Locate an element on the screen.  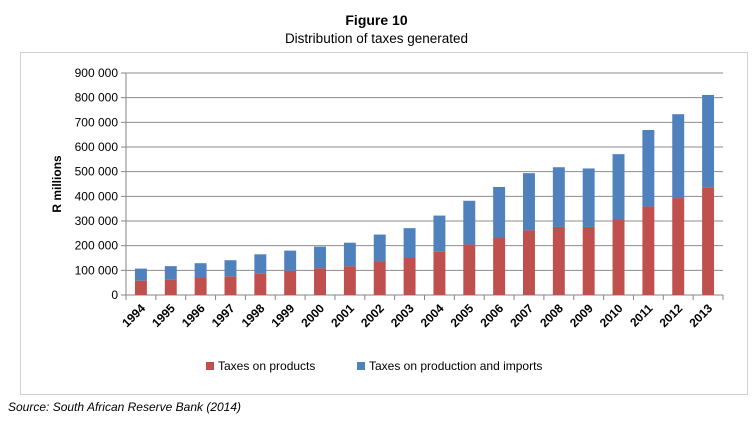
x-tick-label: 2006 is located at coordinates (491, 315).